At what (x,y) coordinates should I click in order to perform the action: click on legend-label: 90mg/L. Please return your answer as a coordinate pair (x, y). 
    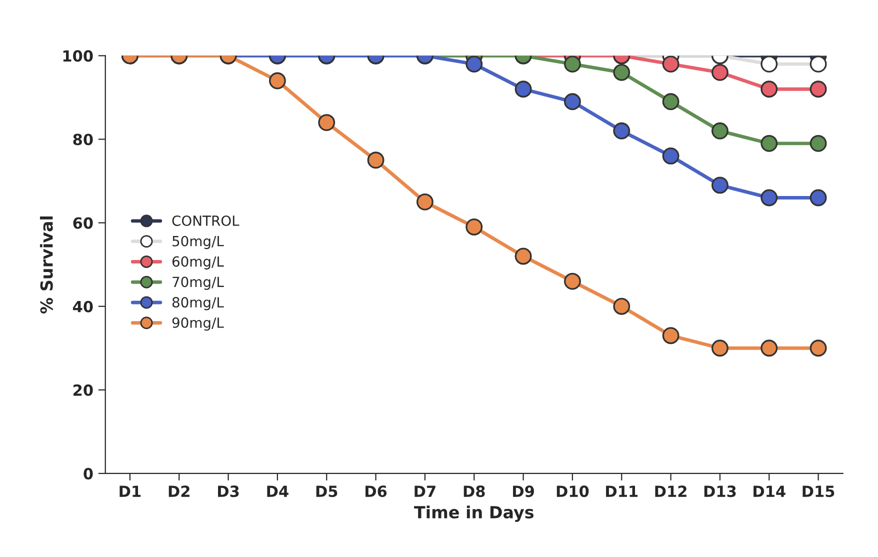
    Looking at the image, I should click on (198, 324).